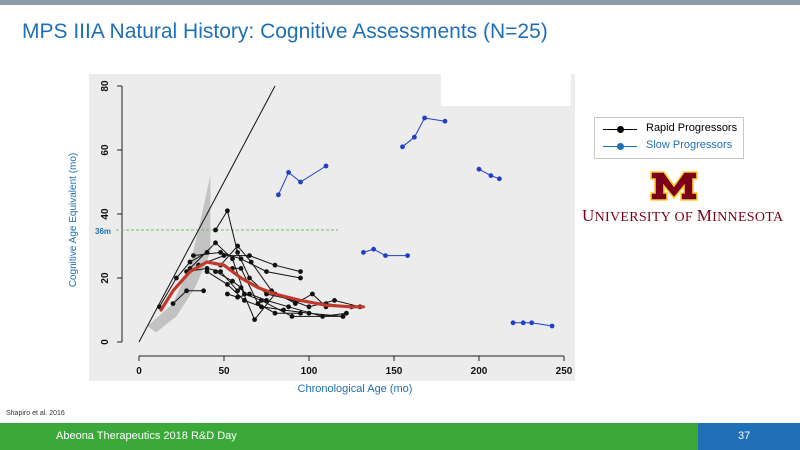 This screenshot has width=800, height=450. I want to click on confidence-band, so click(179, 254).